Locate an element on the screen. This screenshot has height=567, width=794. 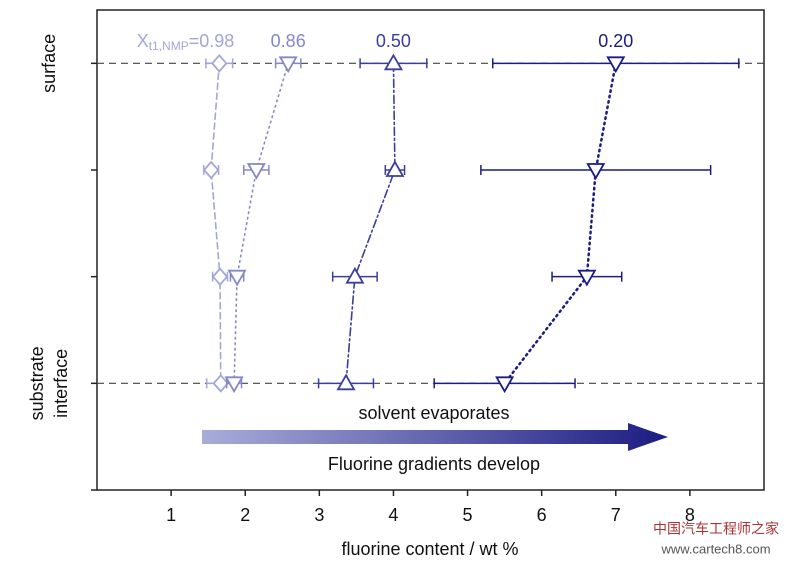
legend-subscript: t1,NMP is located at coordinates (169, 46).